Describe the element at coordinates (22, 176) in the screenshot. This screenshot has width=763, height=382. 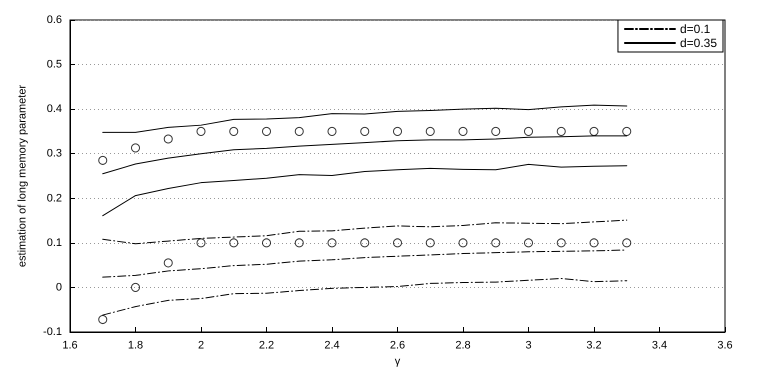
I see `y-axis-title: estimation of long memory parameter` at that location.